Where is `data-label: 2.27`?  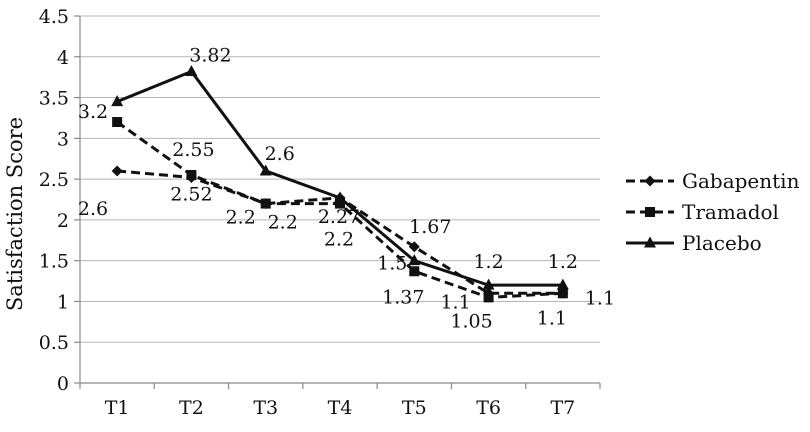 data-label: 2.27 is located at coordinates (339, 217).